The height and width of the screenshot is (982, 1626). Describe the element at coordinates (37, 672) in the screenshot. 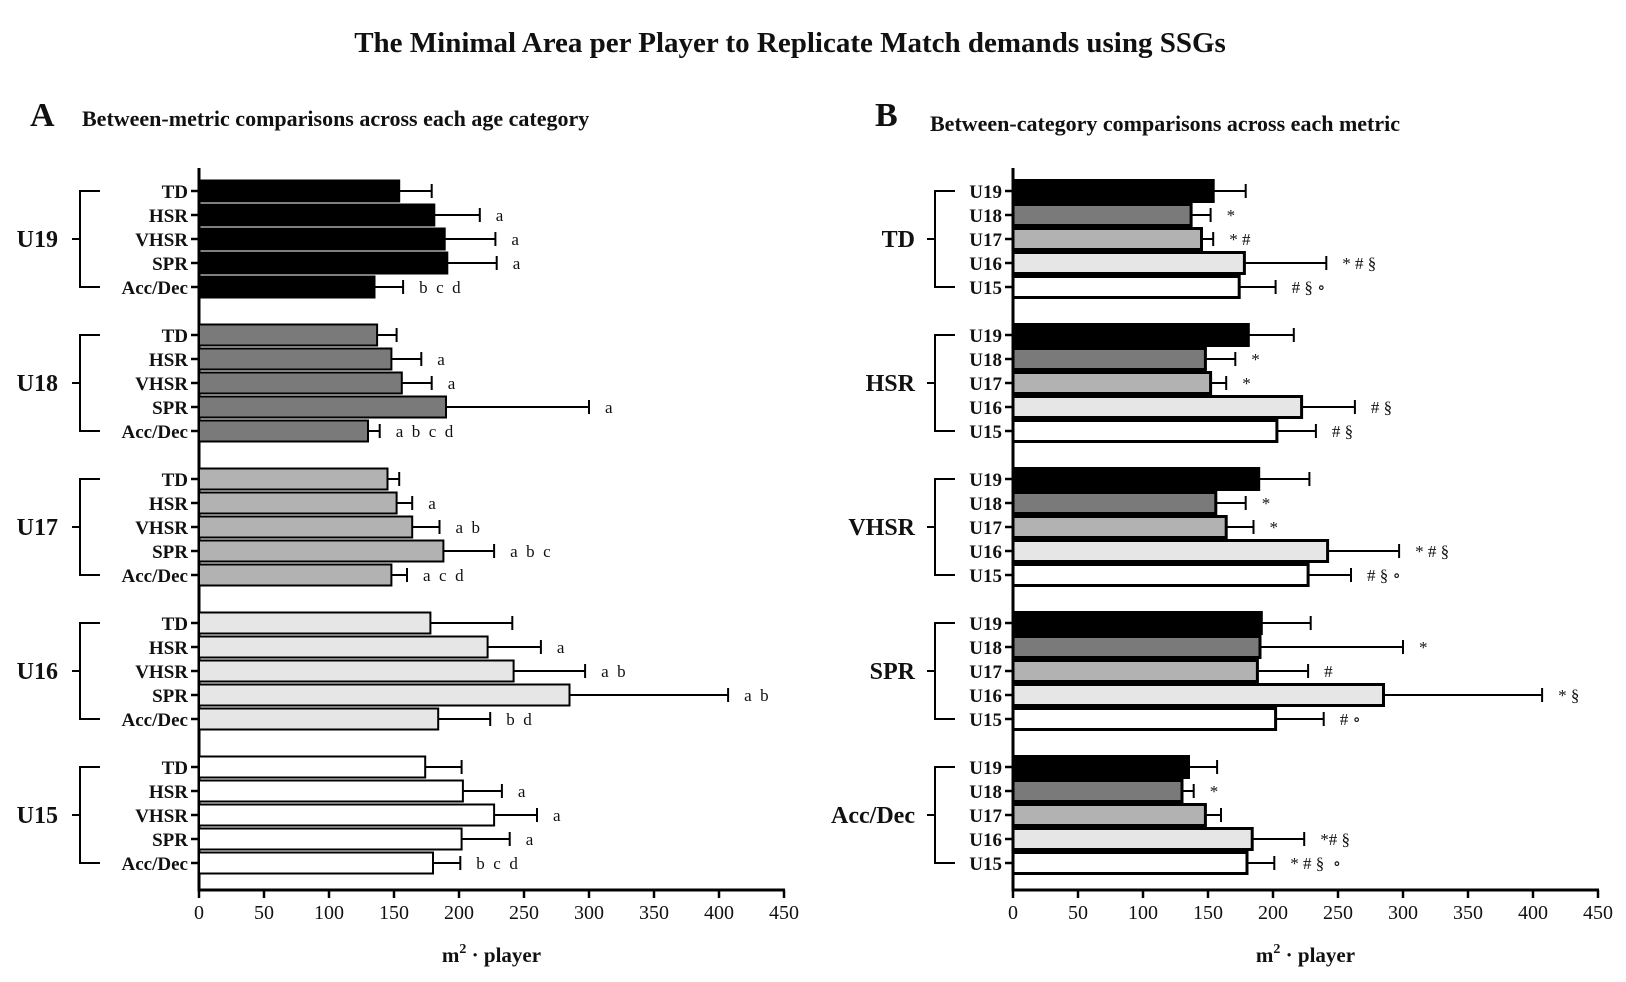

I see `group-label: U16` at that location.